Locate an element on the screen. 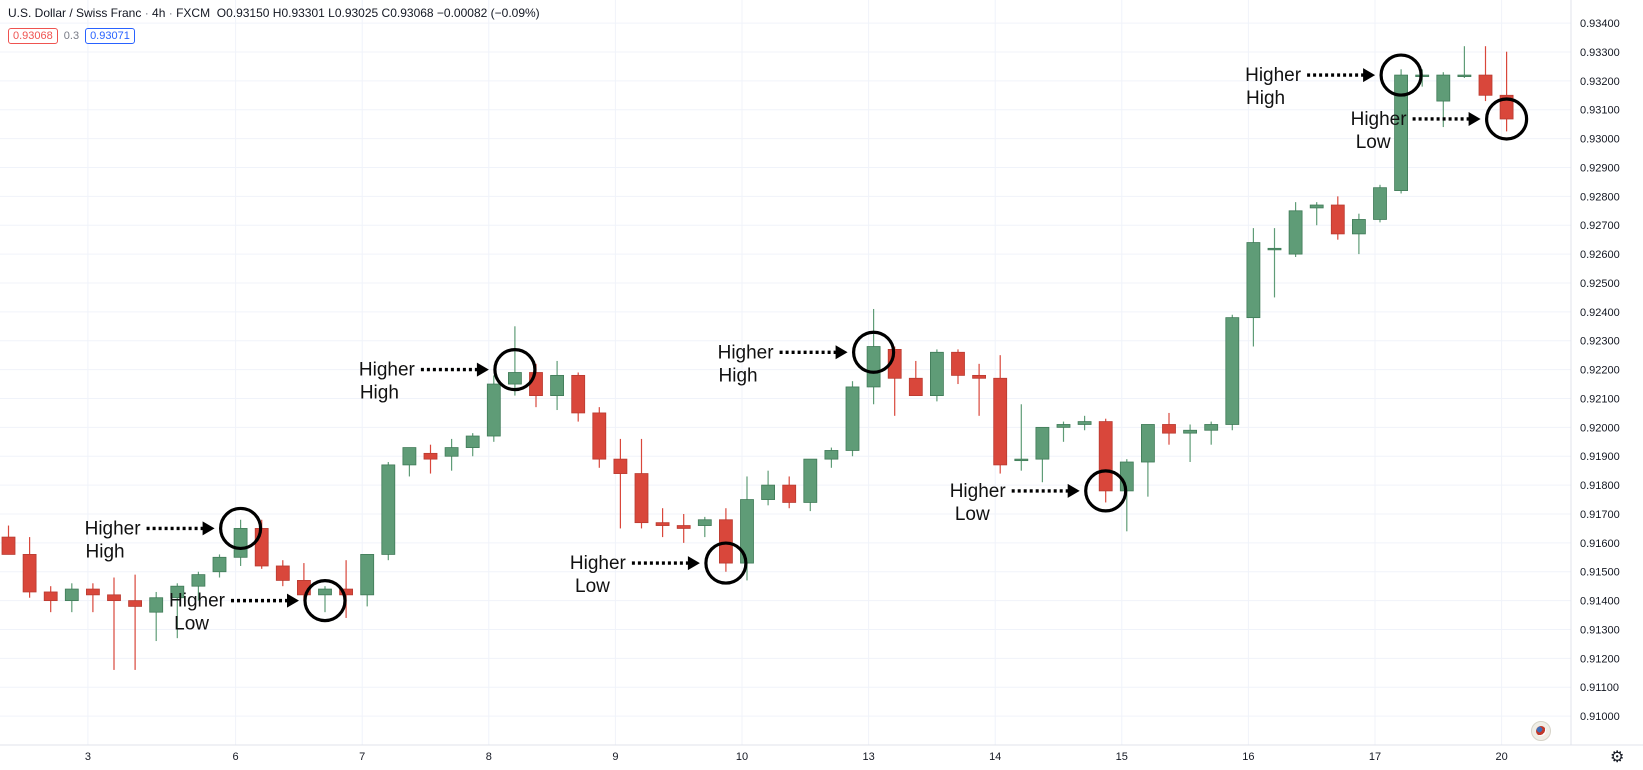  price-tick-label: 0.91900 is located at coordinates (1600, 457).